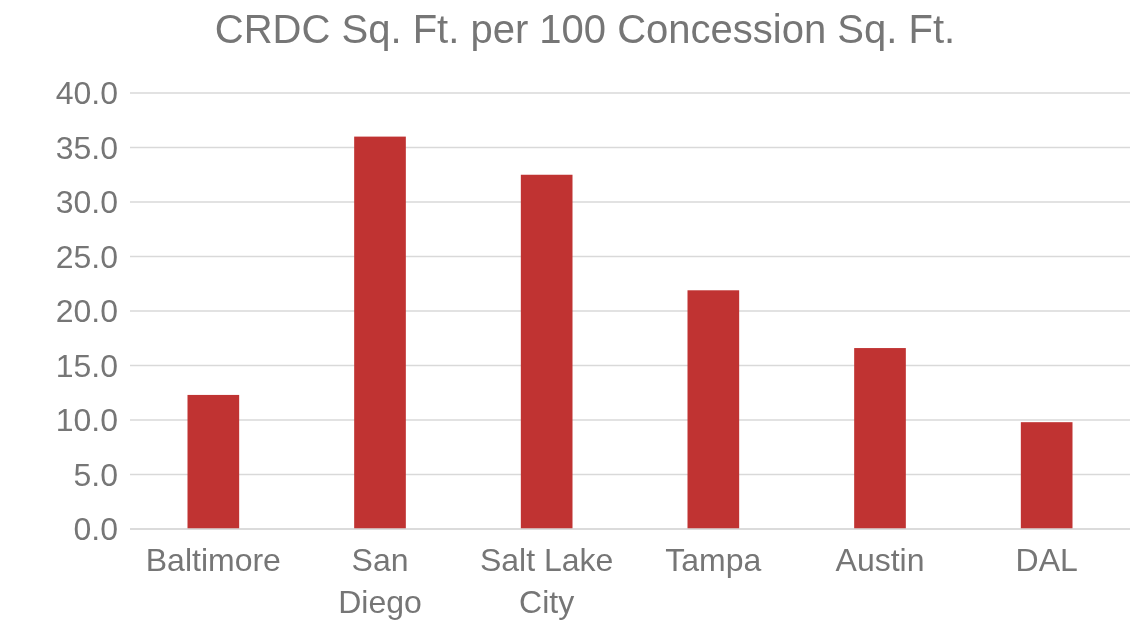 The image size is (1140, 636). I want to click on y-tick-label: 40.0, so click(86, 93).